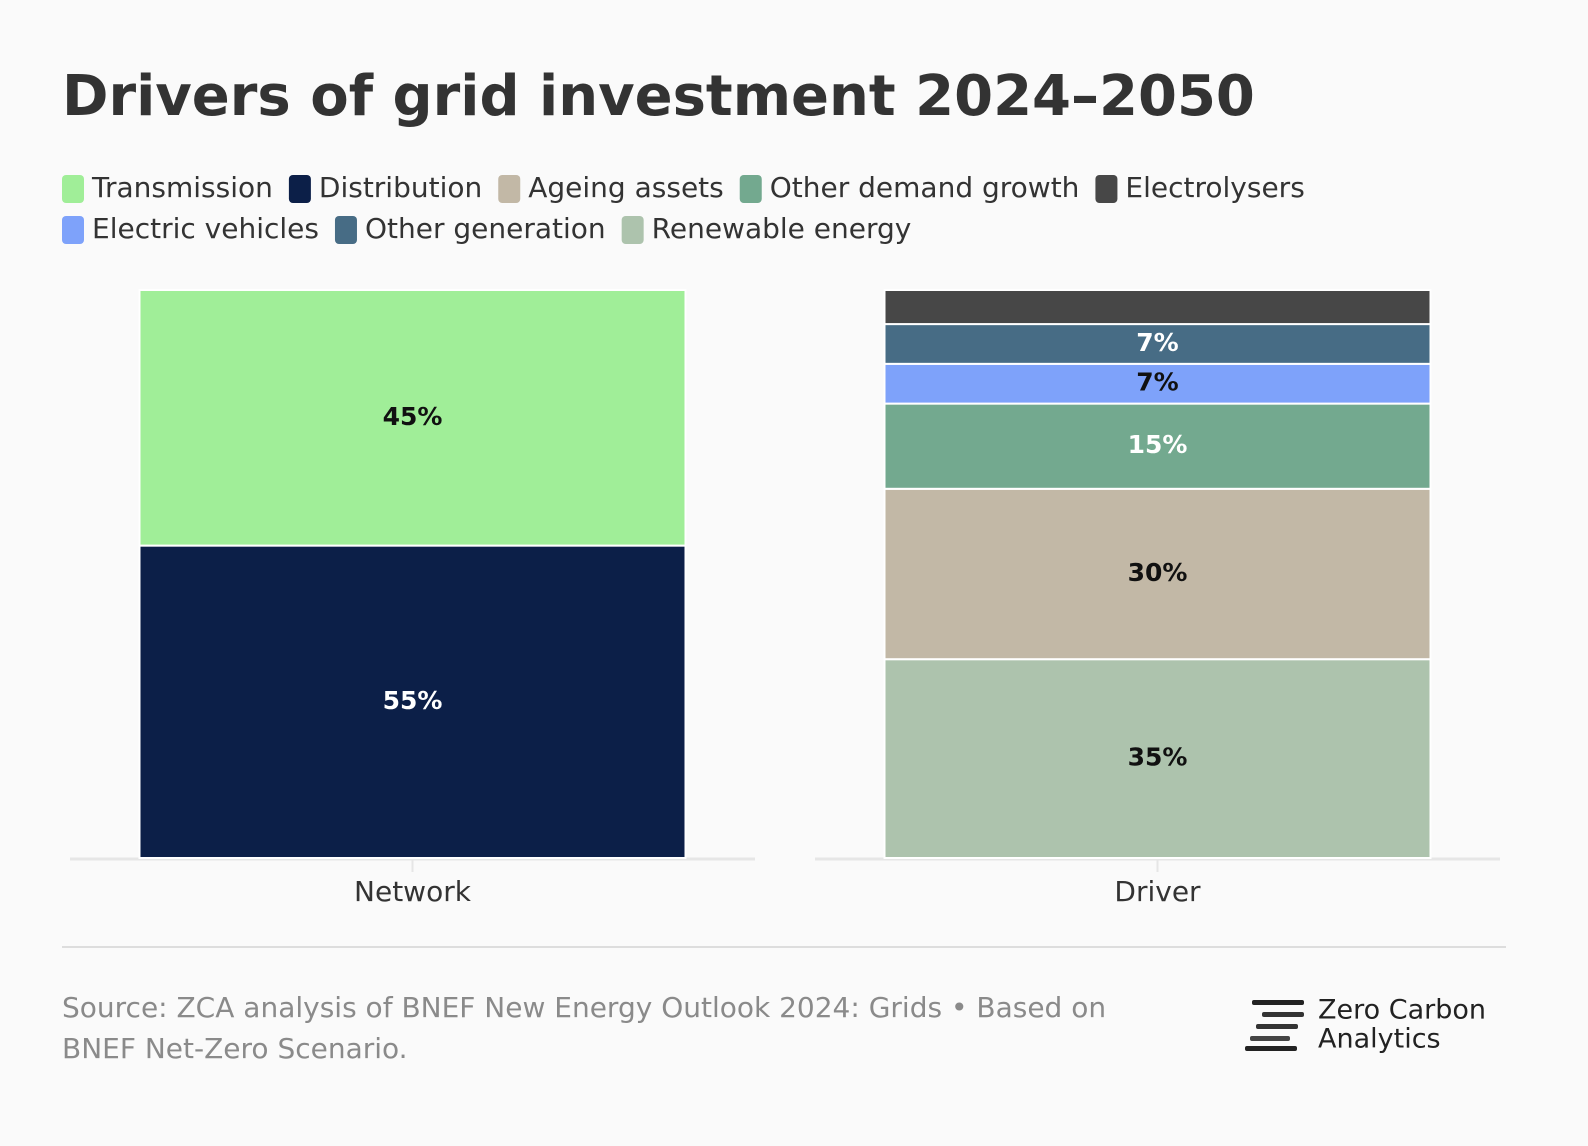 The width and height of the screenshot is (1588, 1146). Describe the element at coordinates (1274, 1025) in the screenshot. I see `logo-icon` at that location.